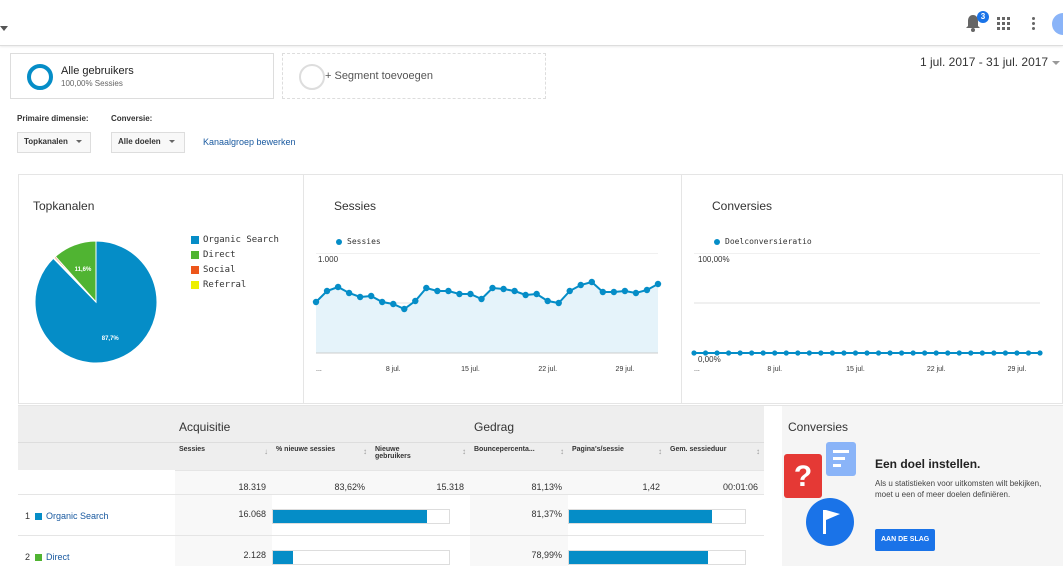 The width and height of the screenshot is (1063, 566). What do you see at coordinates (223, 482) in the screenshot?
I see `total-sessions: 18.319` at bounding box center [223, 482].